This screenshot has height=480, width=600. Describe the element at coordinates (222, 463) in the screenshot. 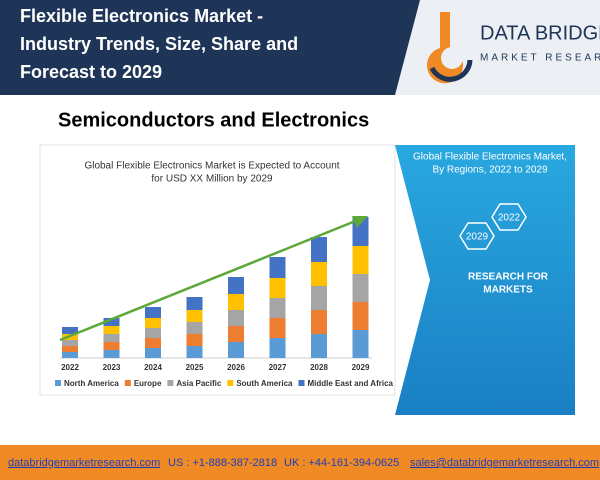

I see `footer-phone: US : +1-888-387-2818` at that location.